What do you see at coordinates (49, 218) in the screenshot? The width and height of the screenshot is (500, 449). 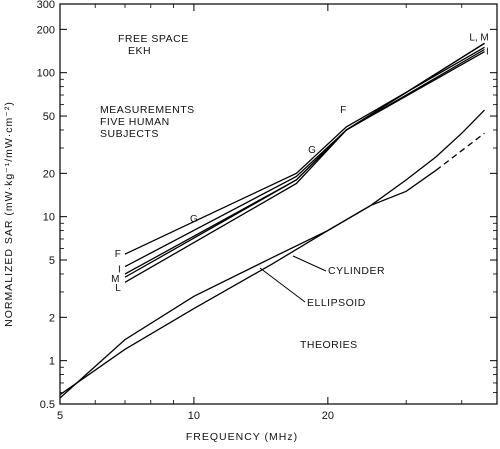 I see `y-tick-label: 10` at bounding box center [49, 218].